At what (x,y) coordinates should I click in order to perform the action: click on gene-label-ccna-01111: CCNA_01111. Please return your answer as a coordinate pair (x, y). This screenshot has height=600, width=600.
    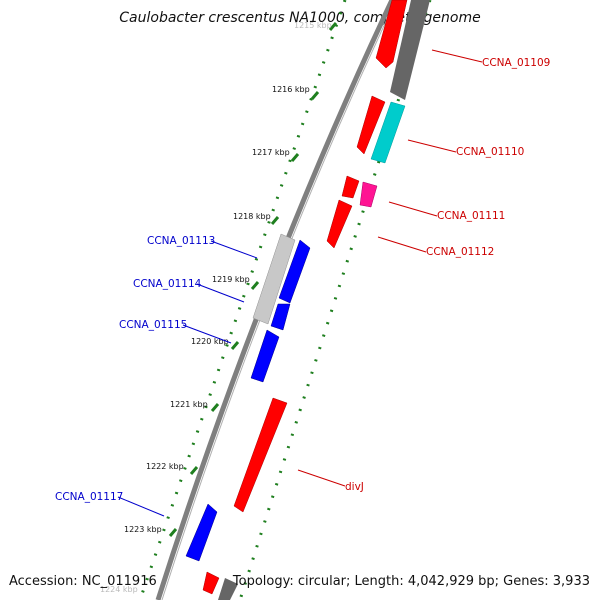
    Looking at the image, I should click on (471, 216).